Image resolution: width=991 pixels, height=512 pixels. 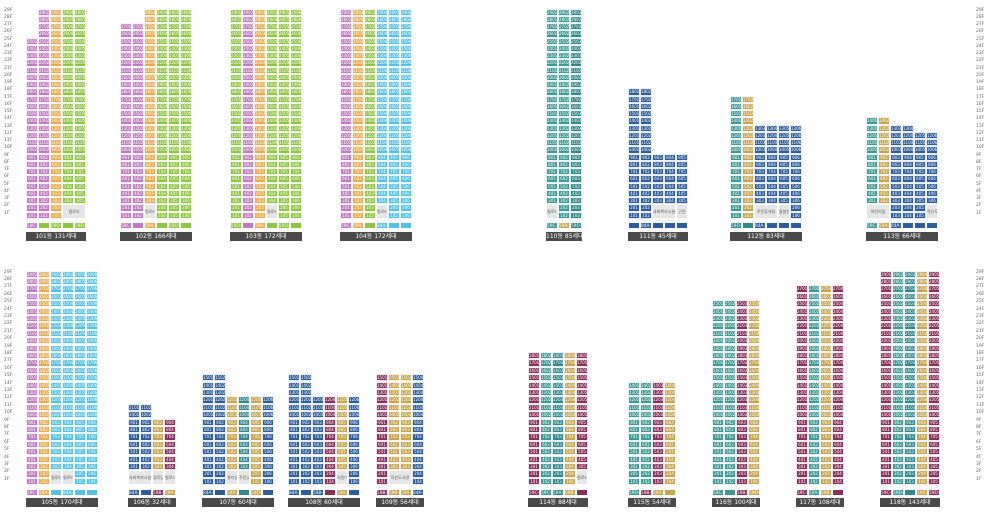 What do you see at coordinates (742, 452) in the screenshot?
I see `unit-cell: 503` at bounding box center [742, 452].